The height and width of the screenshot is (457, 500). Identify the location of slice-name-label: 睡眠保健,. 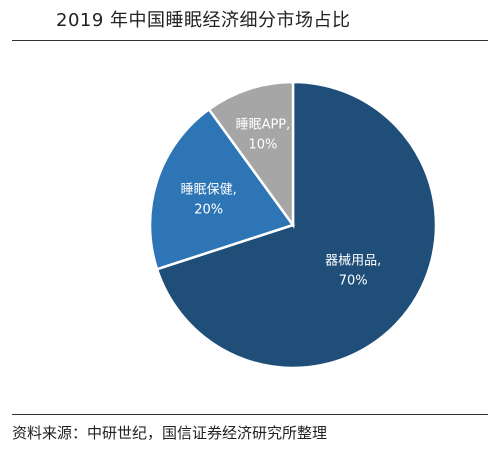
(209, 190).